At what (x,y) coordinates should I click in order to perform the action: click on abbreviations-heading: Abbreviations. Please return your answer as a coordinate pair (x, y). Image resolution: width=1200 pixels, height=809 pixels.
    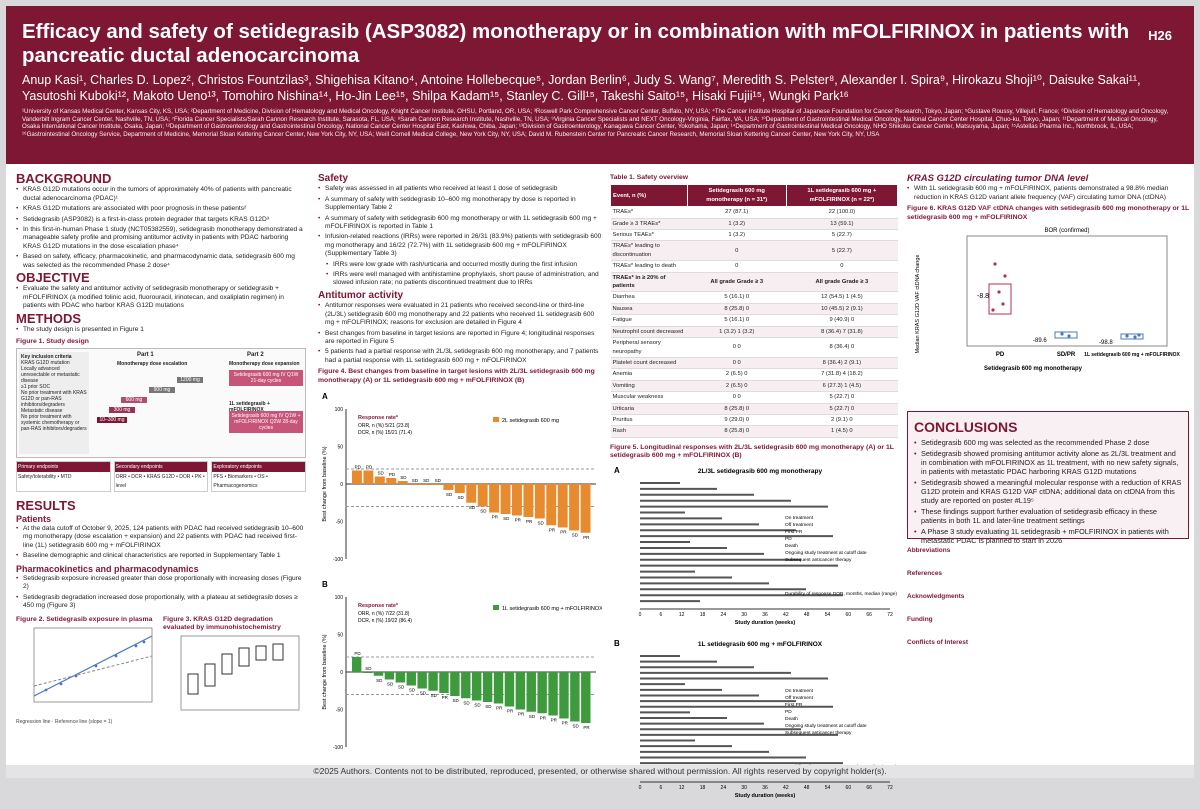
    Looking at the image, I should click on (929, 550).